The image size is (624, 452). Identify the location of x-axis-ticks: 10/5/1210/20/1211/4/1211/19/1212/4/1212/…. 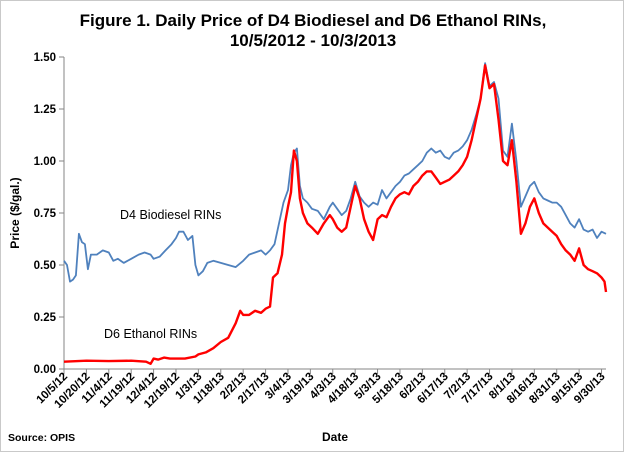
(321, 390).